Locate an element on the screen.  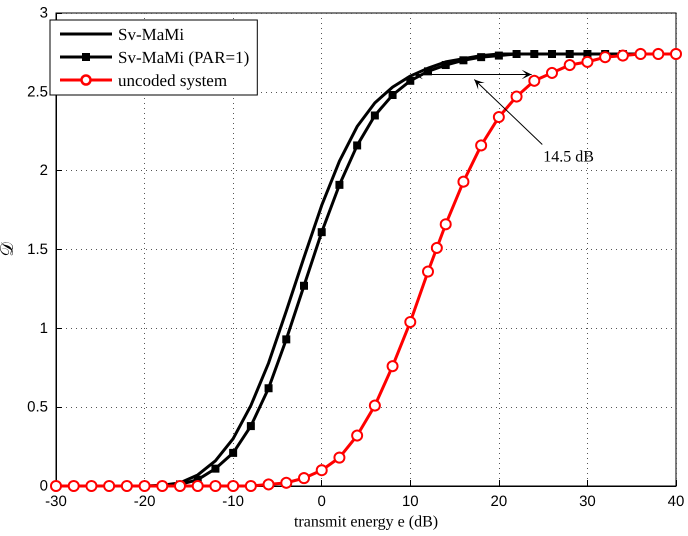
x-tick-label: 20 is located at coordinates (499, 501).